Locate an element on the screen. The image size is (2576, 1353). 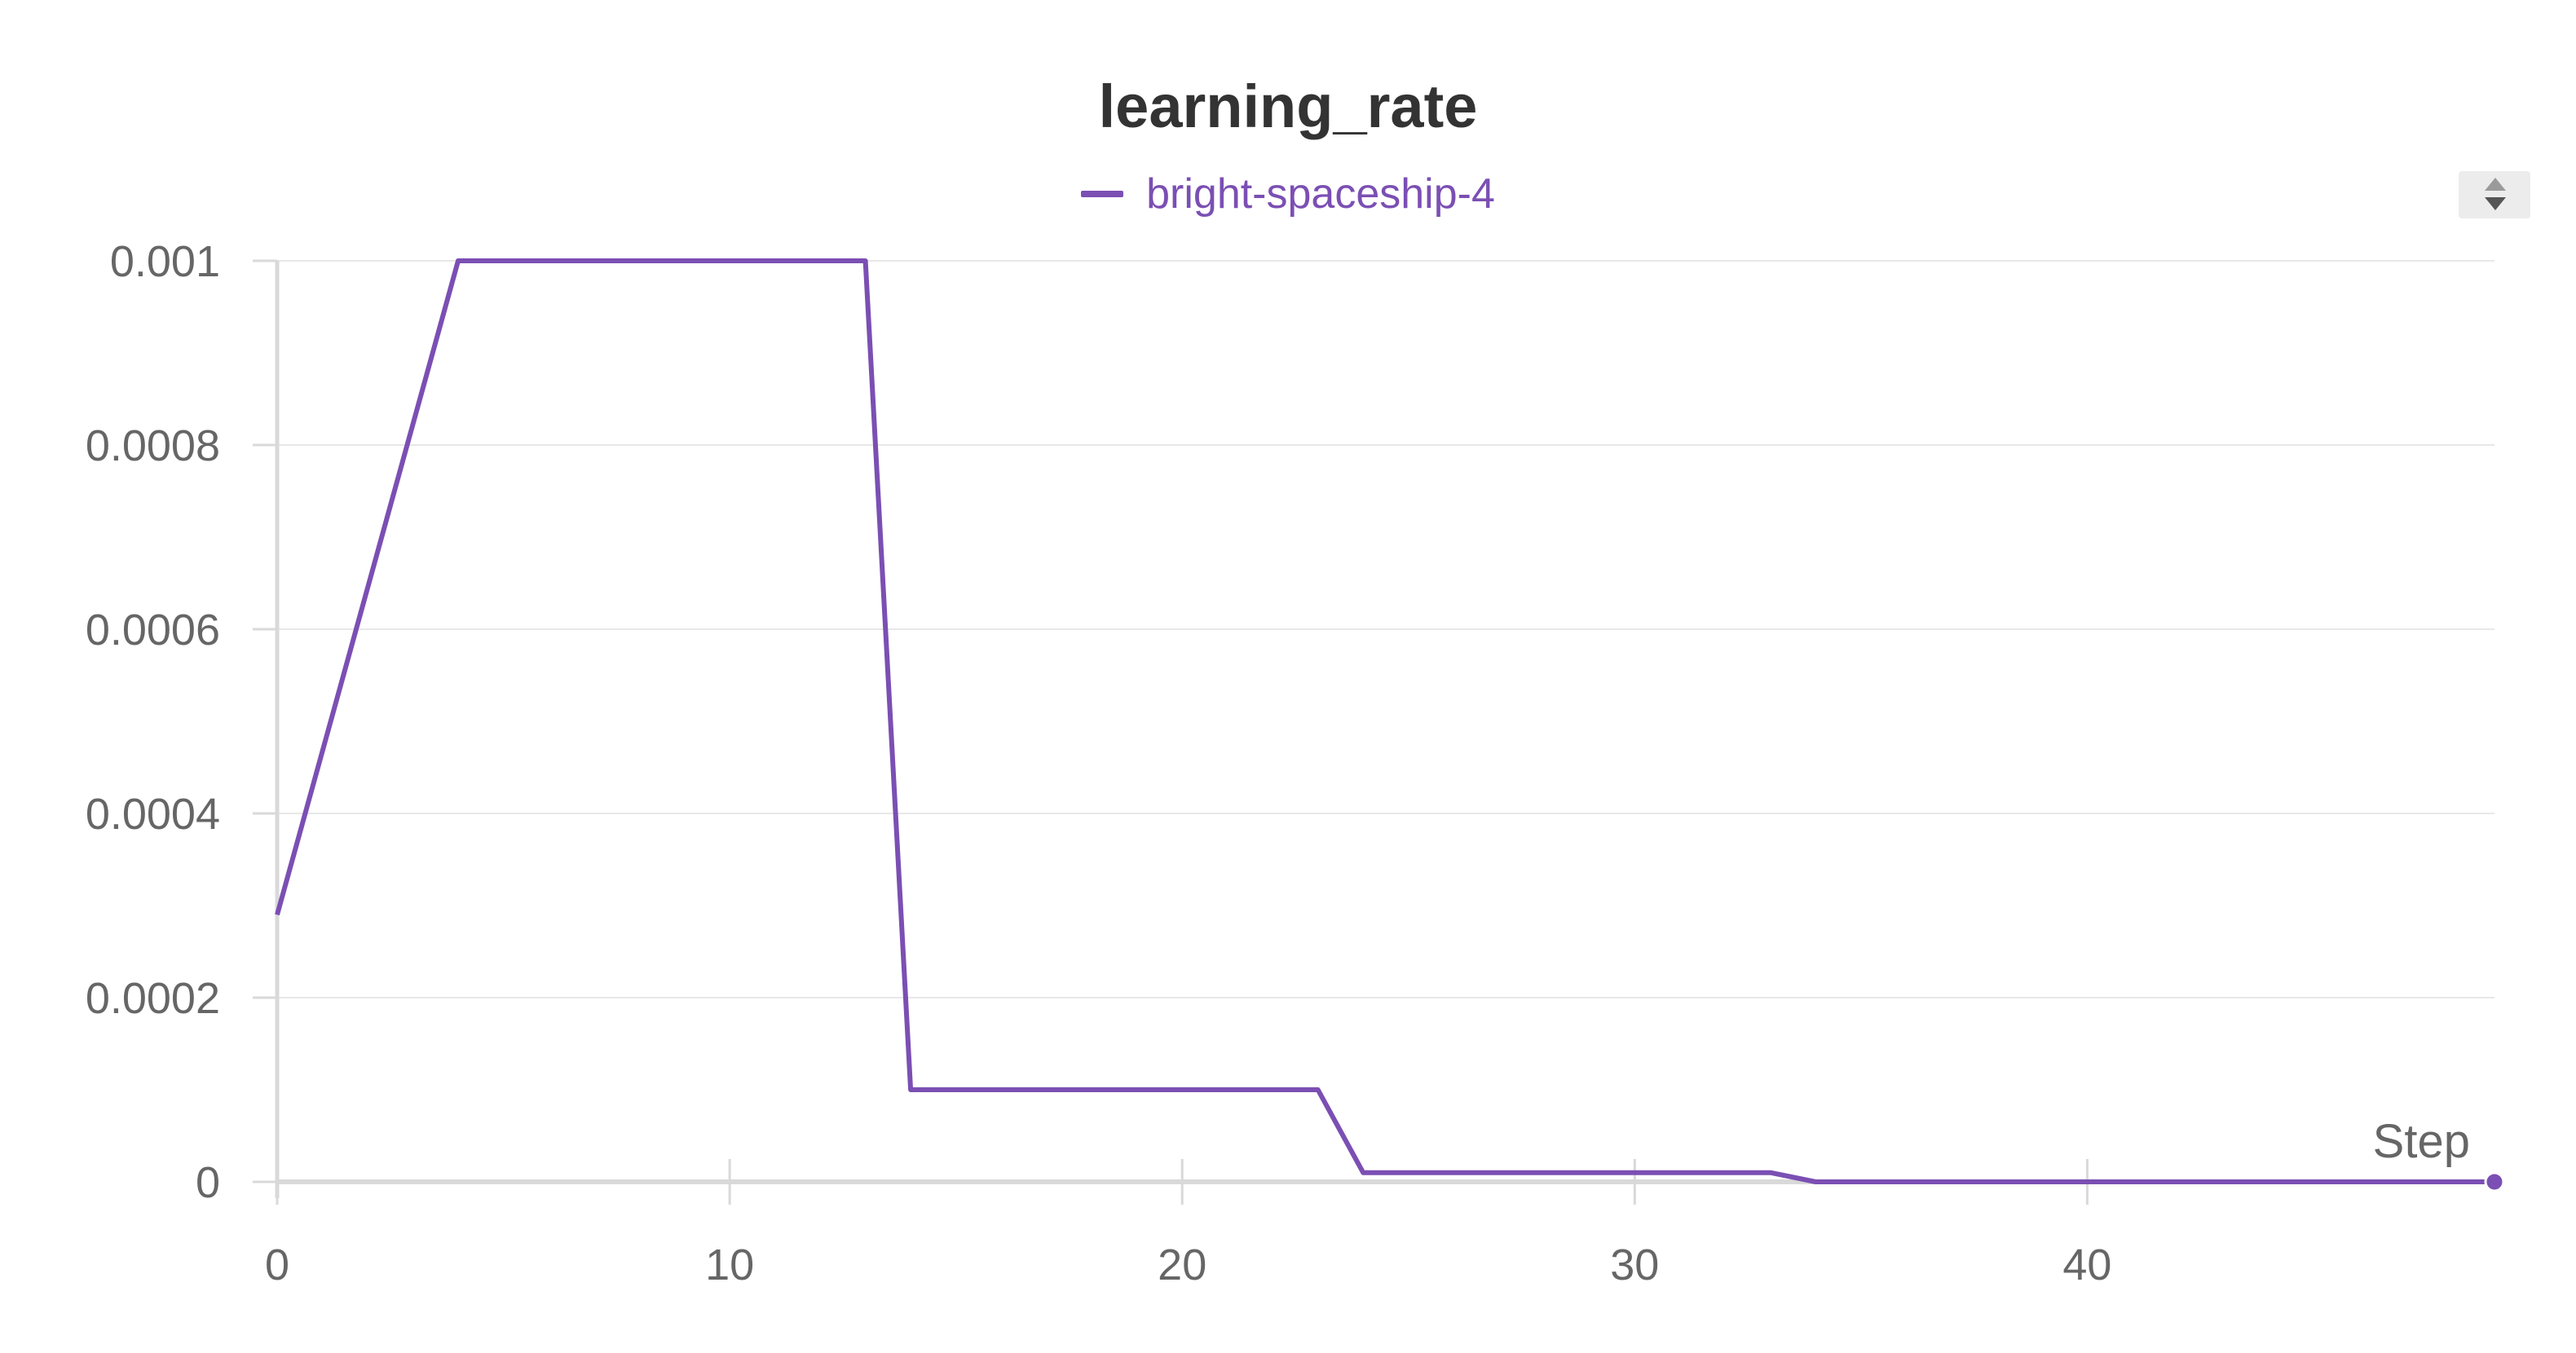
y-tick-label: 0.001 is located at coordinates (165, 261).